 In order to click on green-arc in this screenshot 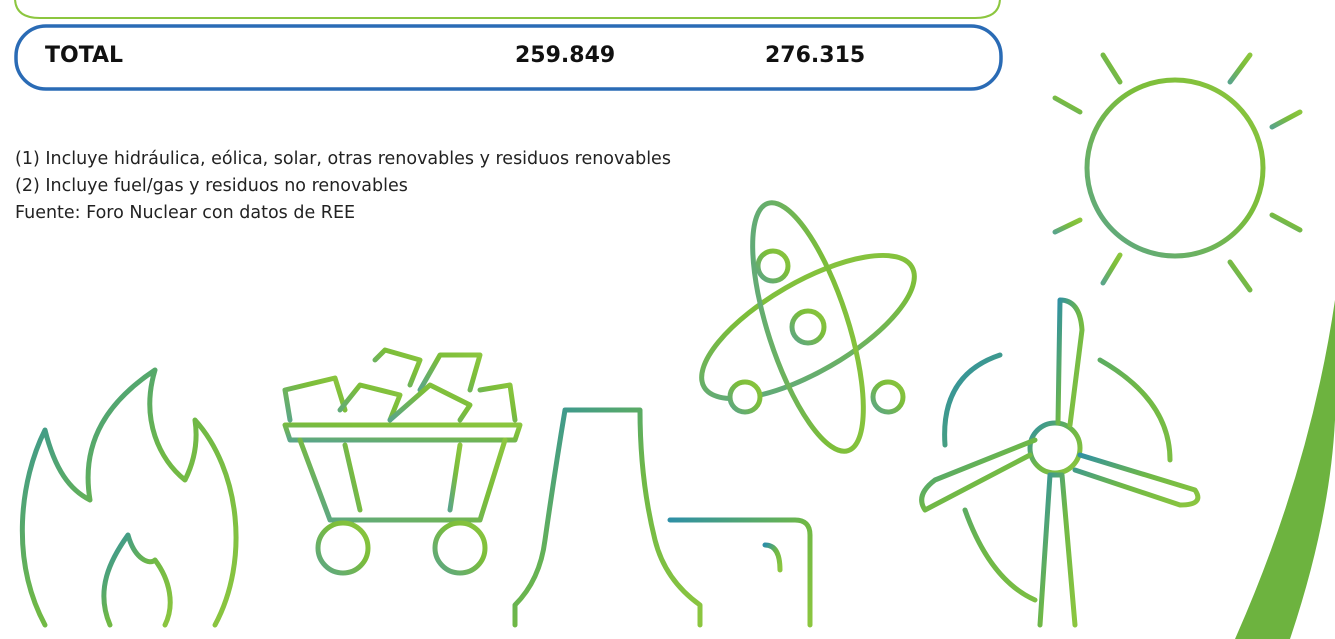, I will do `click(1285, 469)`.